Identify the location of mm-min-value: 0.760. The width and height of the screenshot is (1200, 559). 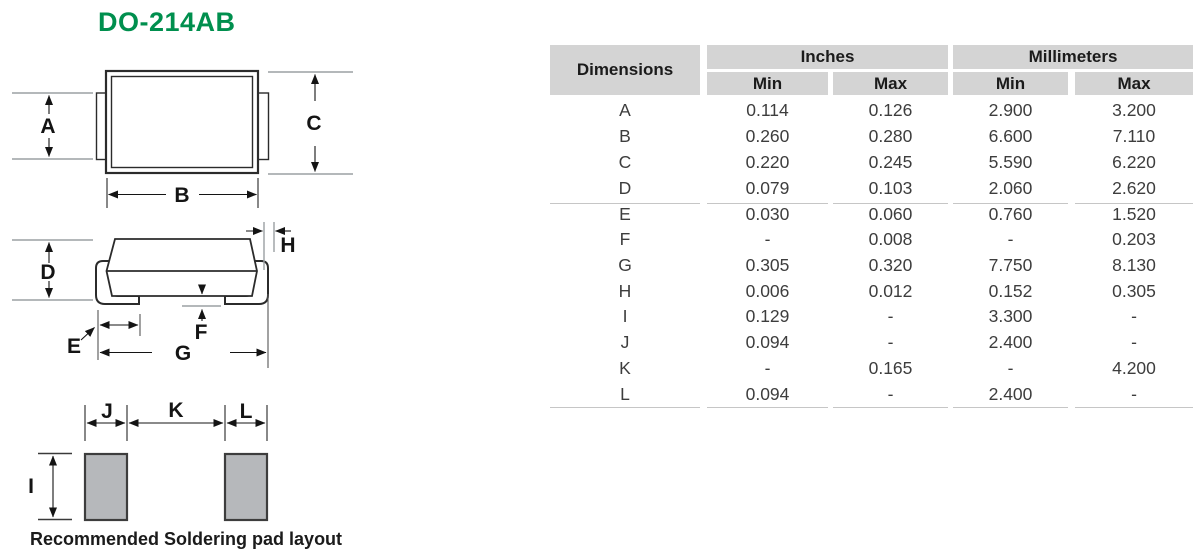
(1010, 213).